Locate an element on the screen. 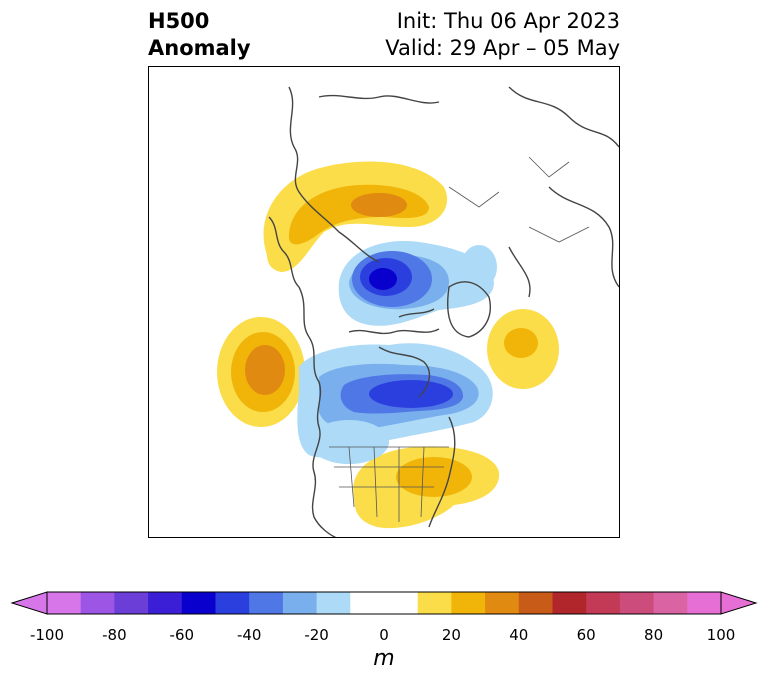  colorbar-tick-label: -80 is located at coordinates (114, 635).